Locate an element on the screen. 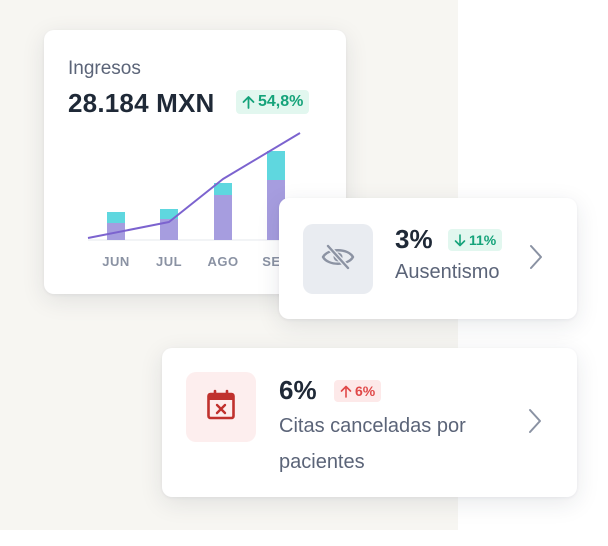 The height and width of the screenshot is (546, 608). absence-change-badge: 11% is located at coordinates (475, 240).